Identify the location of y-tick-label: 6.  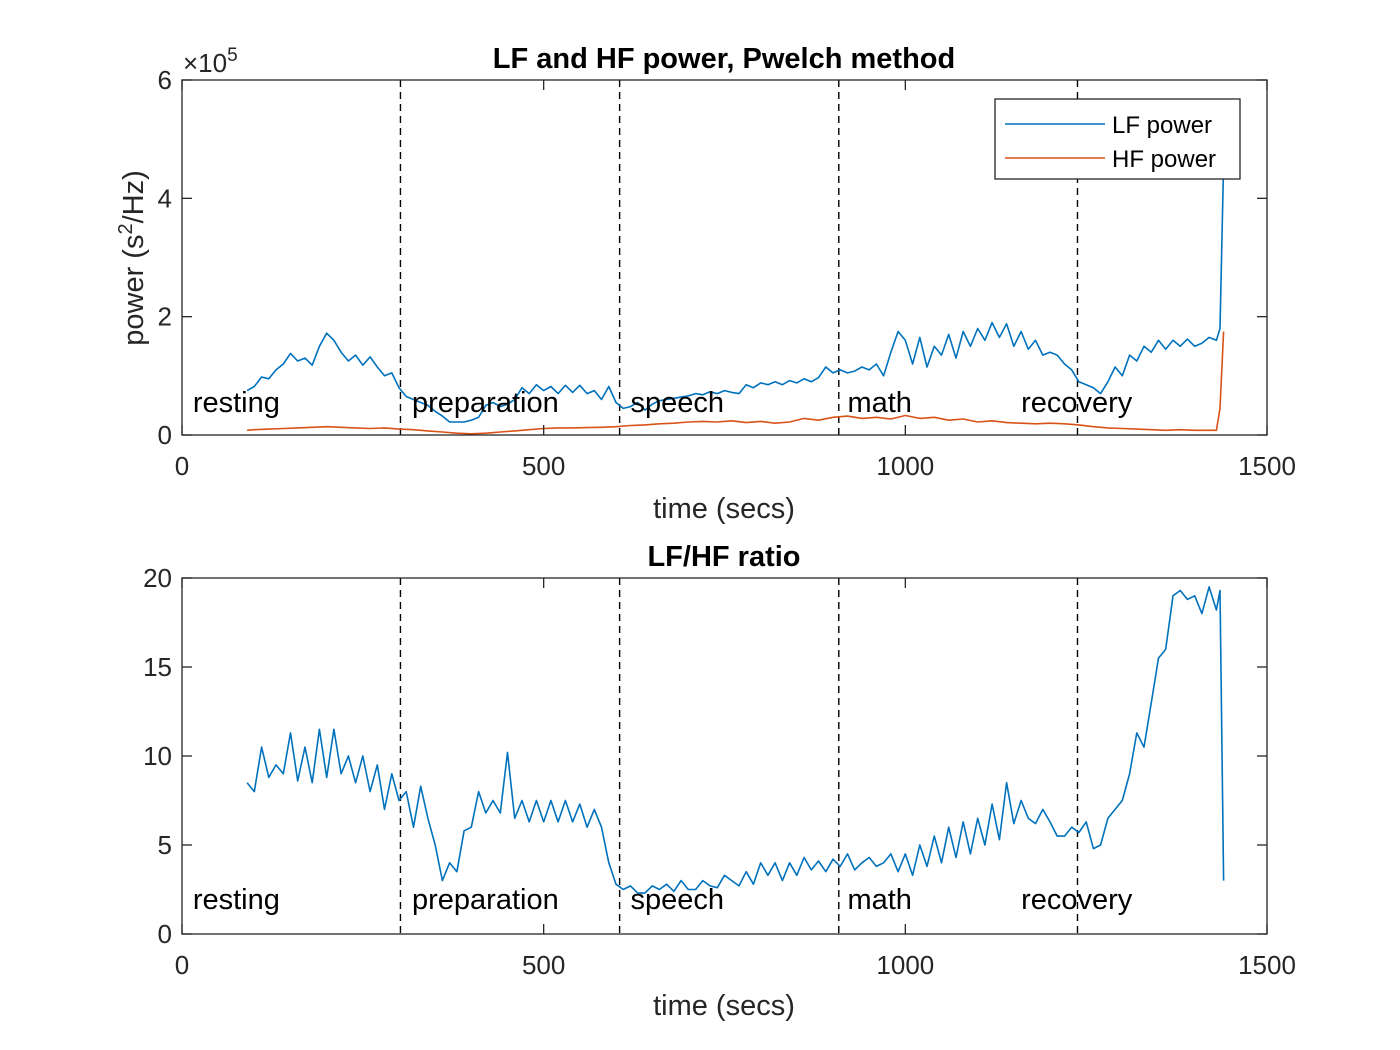
(165, 80).